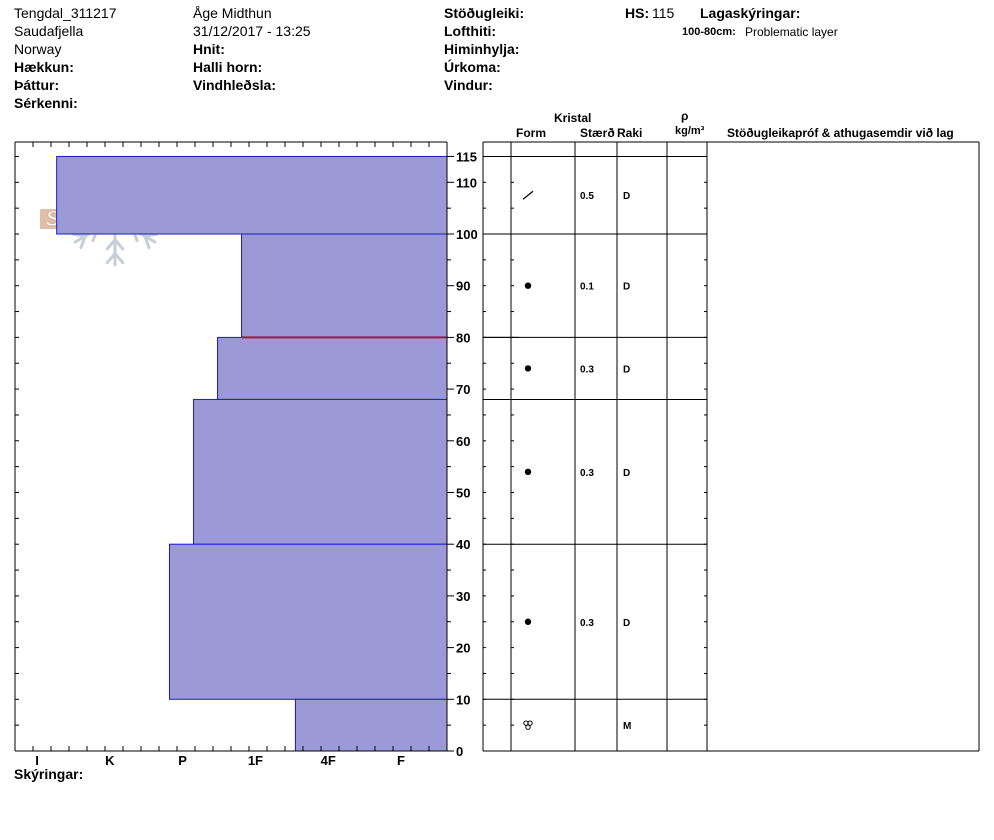 This screenshot has height=840, width=994. I want to click on comments-header: Stöðugleikapróf & athugasemdir við lag, so click(840, 133).